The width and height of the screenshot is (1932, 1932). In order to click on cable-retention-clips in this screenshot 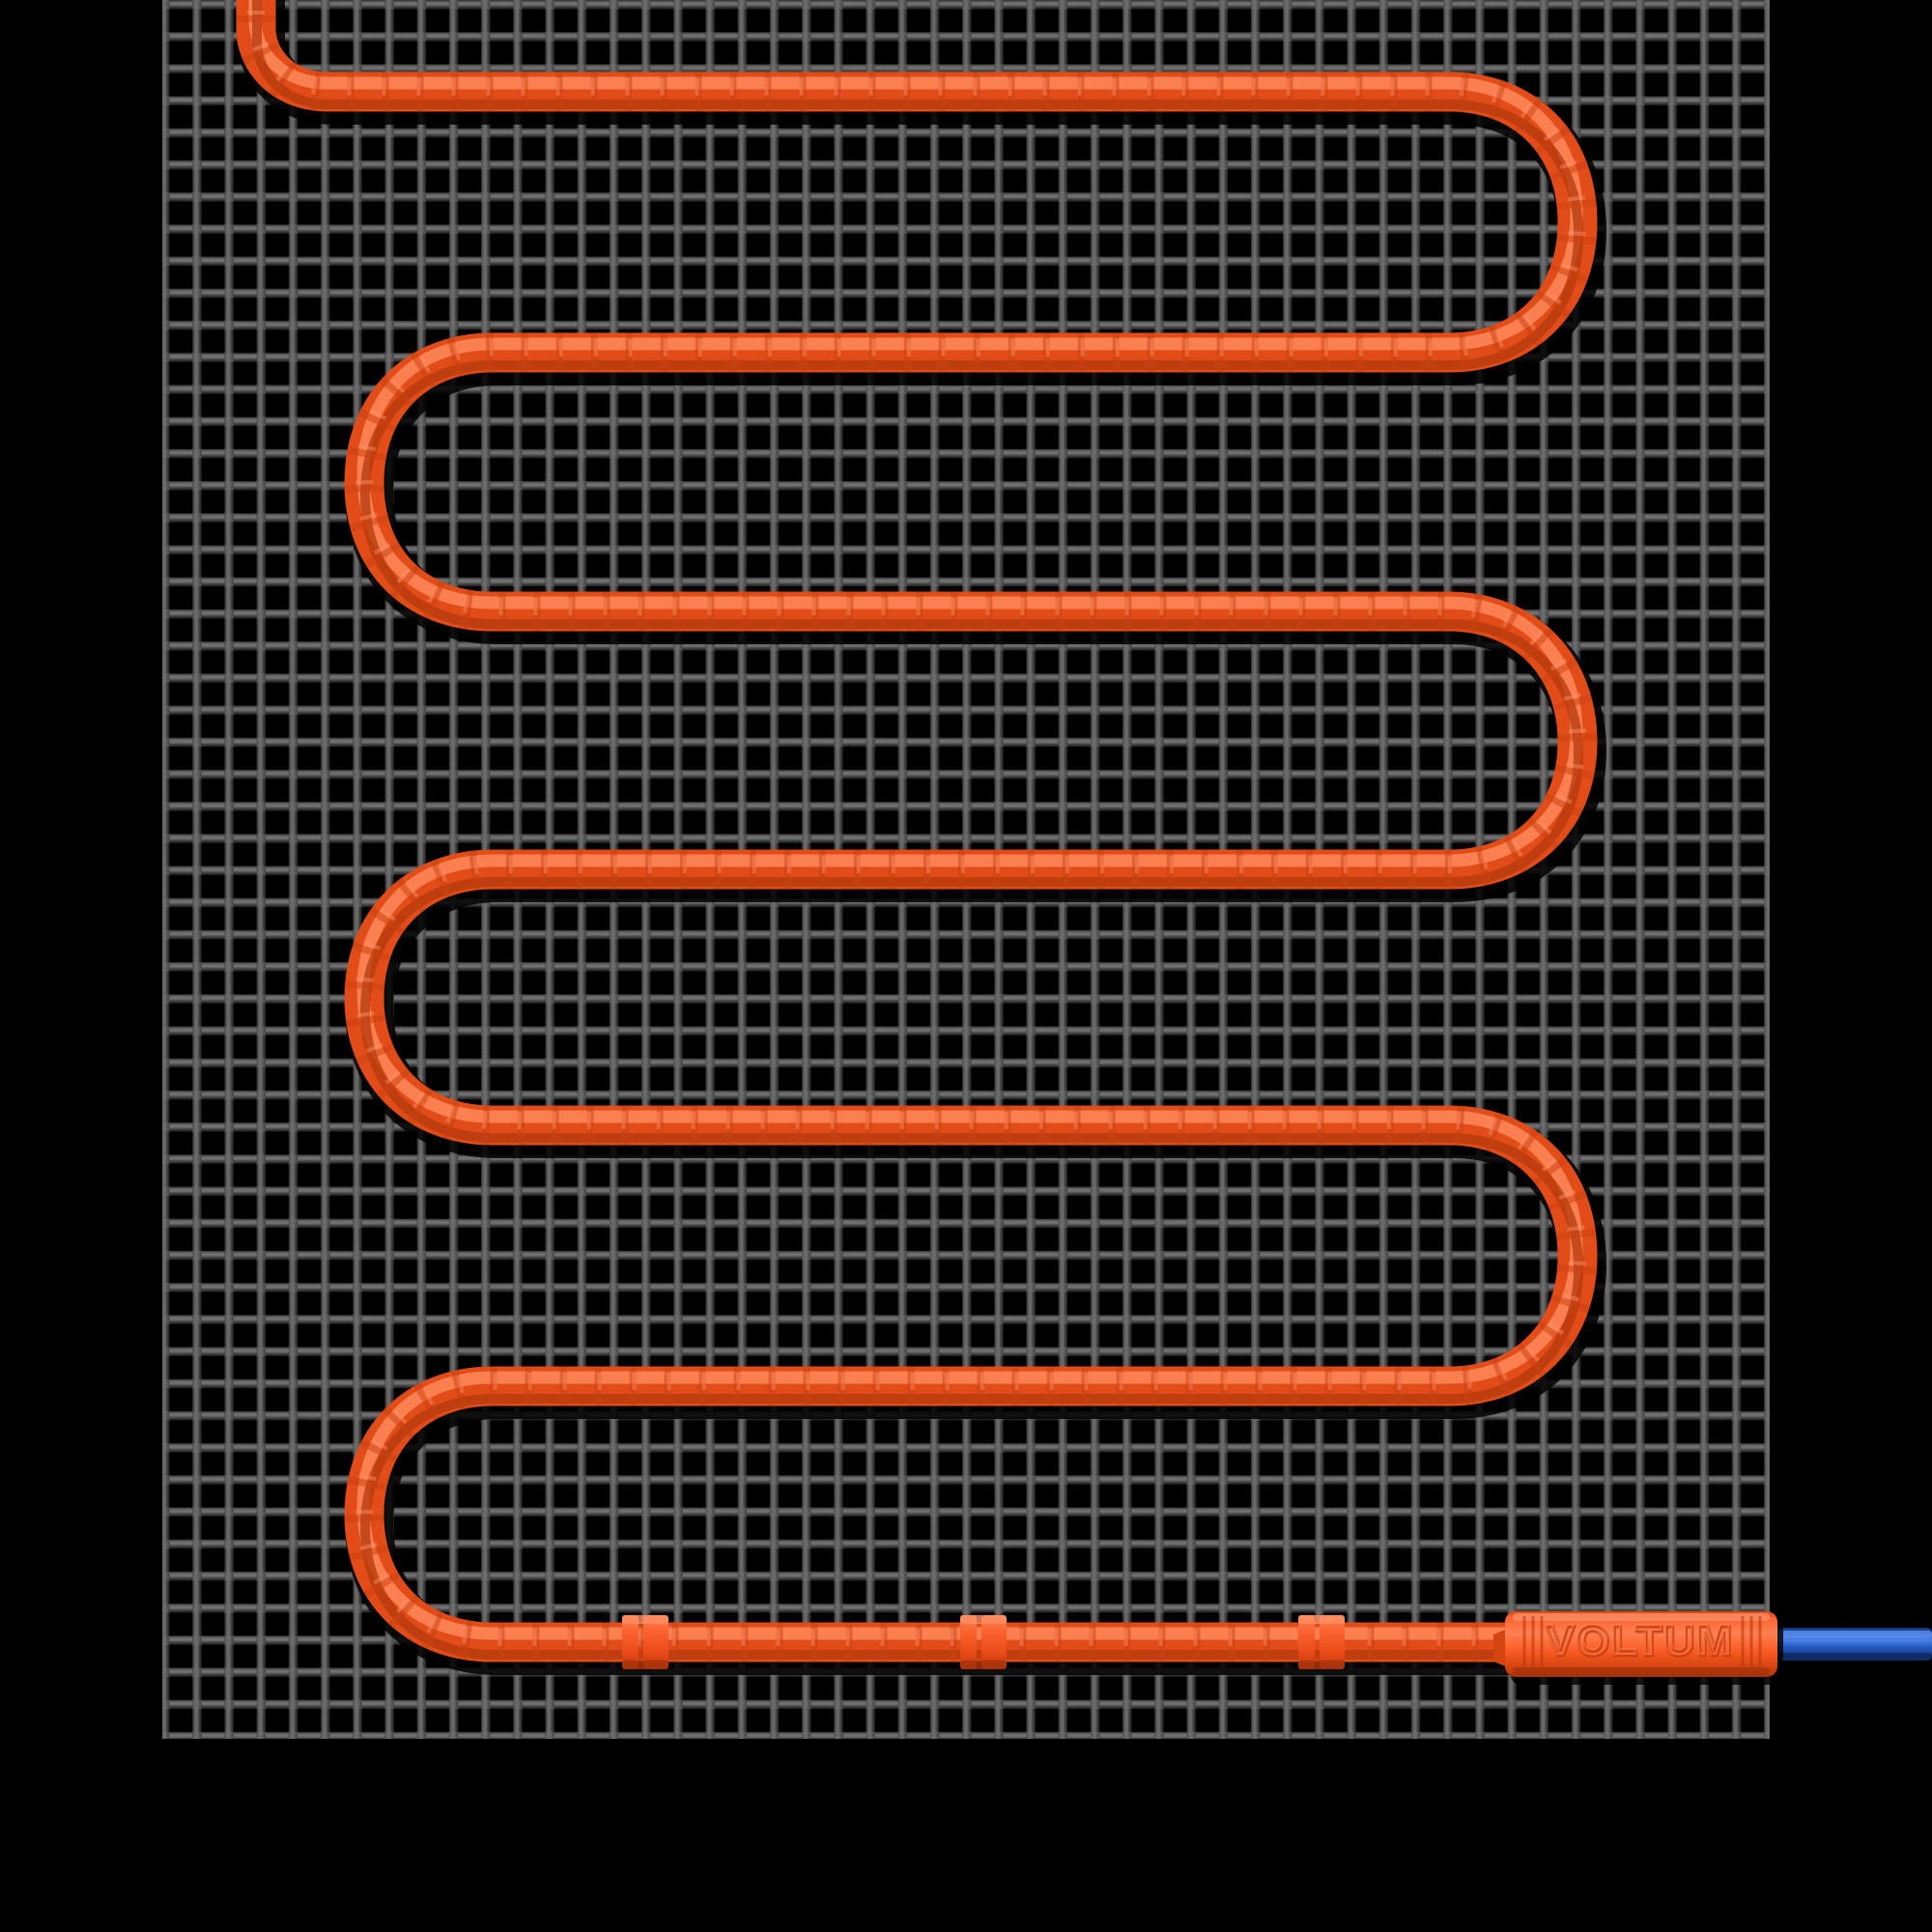, I will do `click(983, 1642)`.